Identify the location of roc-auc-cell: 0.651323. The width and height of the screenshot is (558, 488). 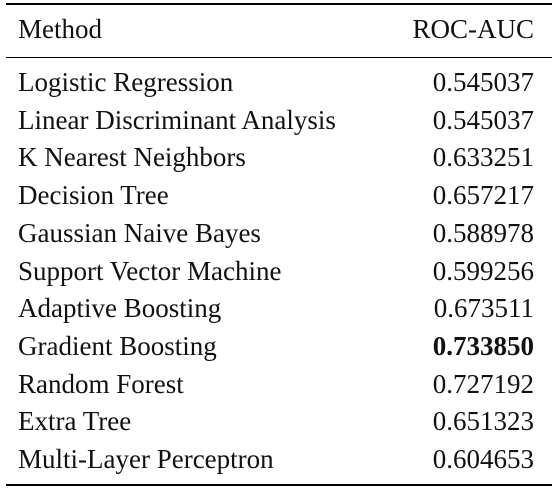
(483, 421).